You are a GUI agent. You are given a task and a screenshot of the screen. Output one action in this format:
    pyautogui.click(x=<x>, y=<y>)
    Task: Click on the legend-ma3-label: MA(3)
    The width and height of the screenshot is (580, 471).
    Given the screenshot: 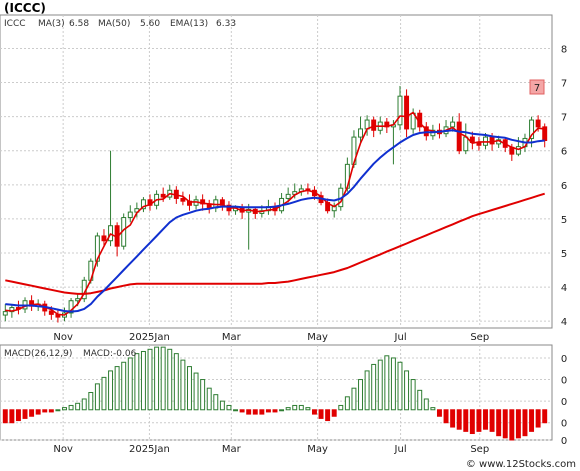 What is the action you would take?
    pyautogui.click(x=51, y=24)
    